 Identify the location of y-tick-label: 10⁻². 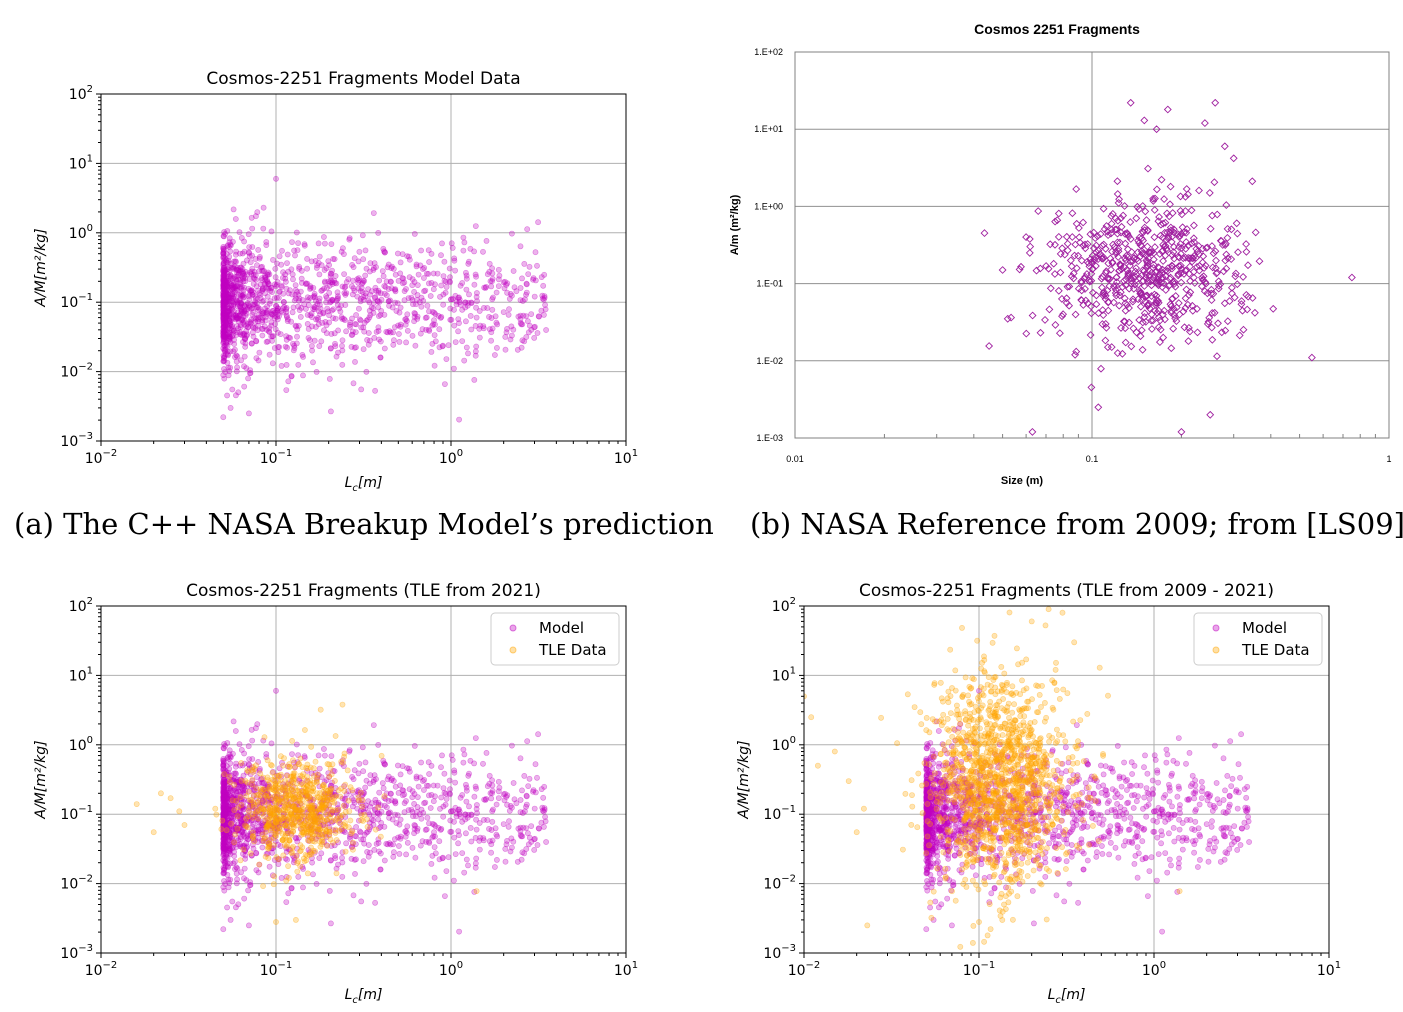
(76, 371).